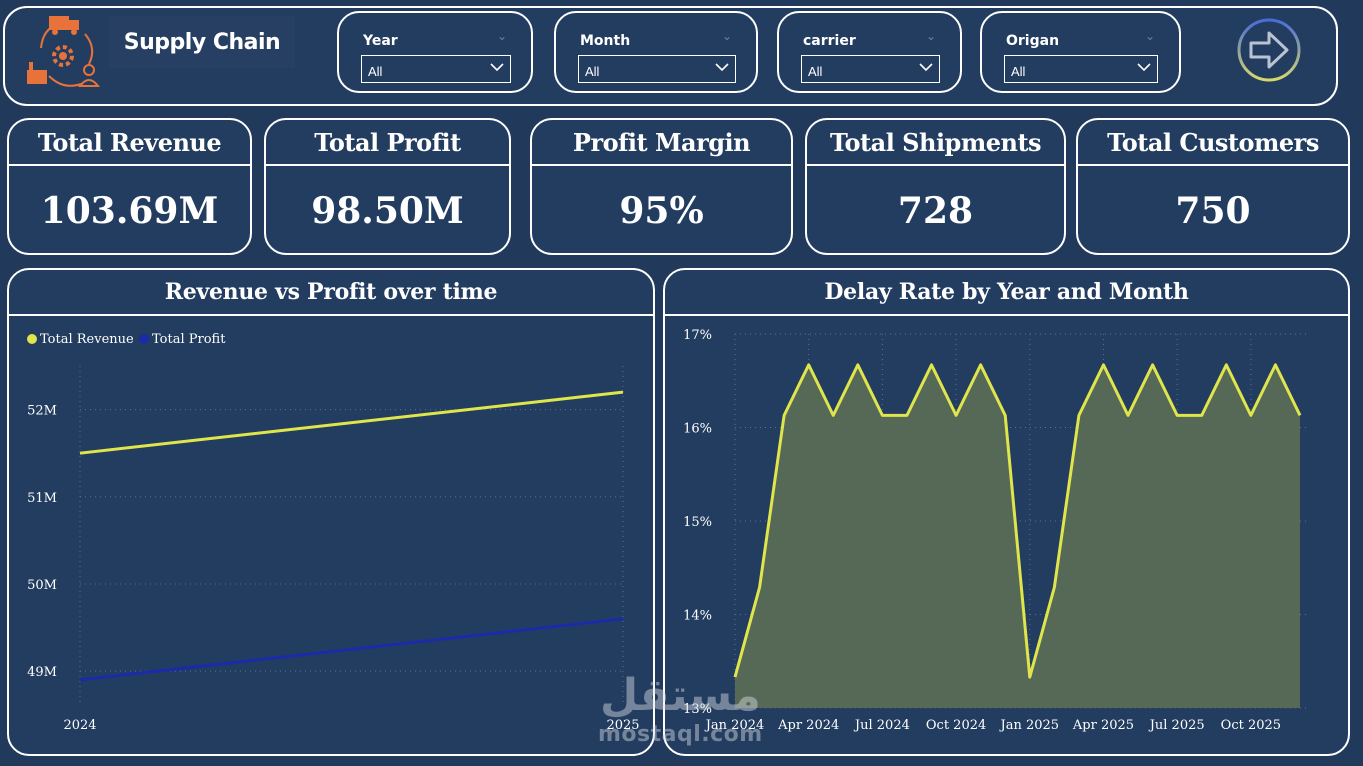  What do you see at coordinates (661, 210) in the screenshot?
I see `kpi-value: 95%` at bounding box center [661, 210].